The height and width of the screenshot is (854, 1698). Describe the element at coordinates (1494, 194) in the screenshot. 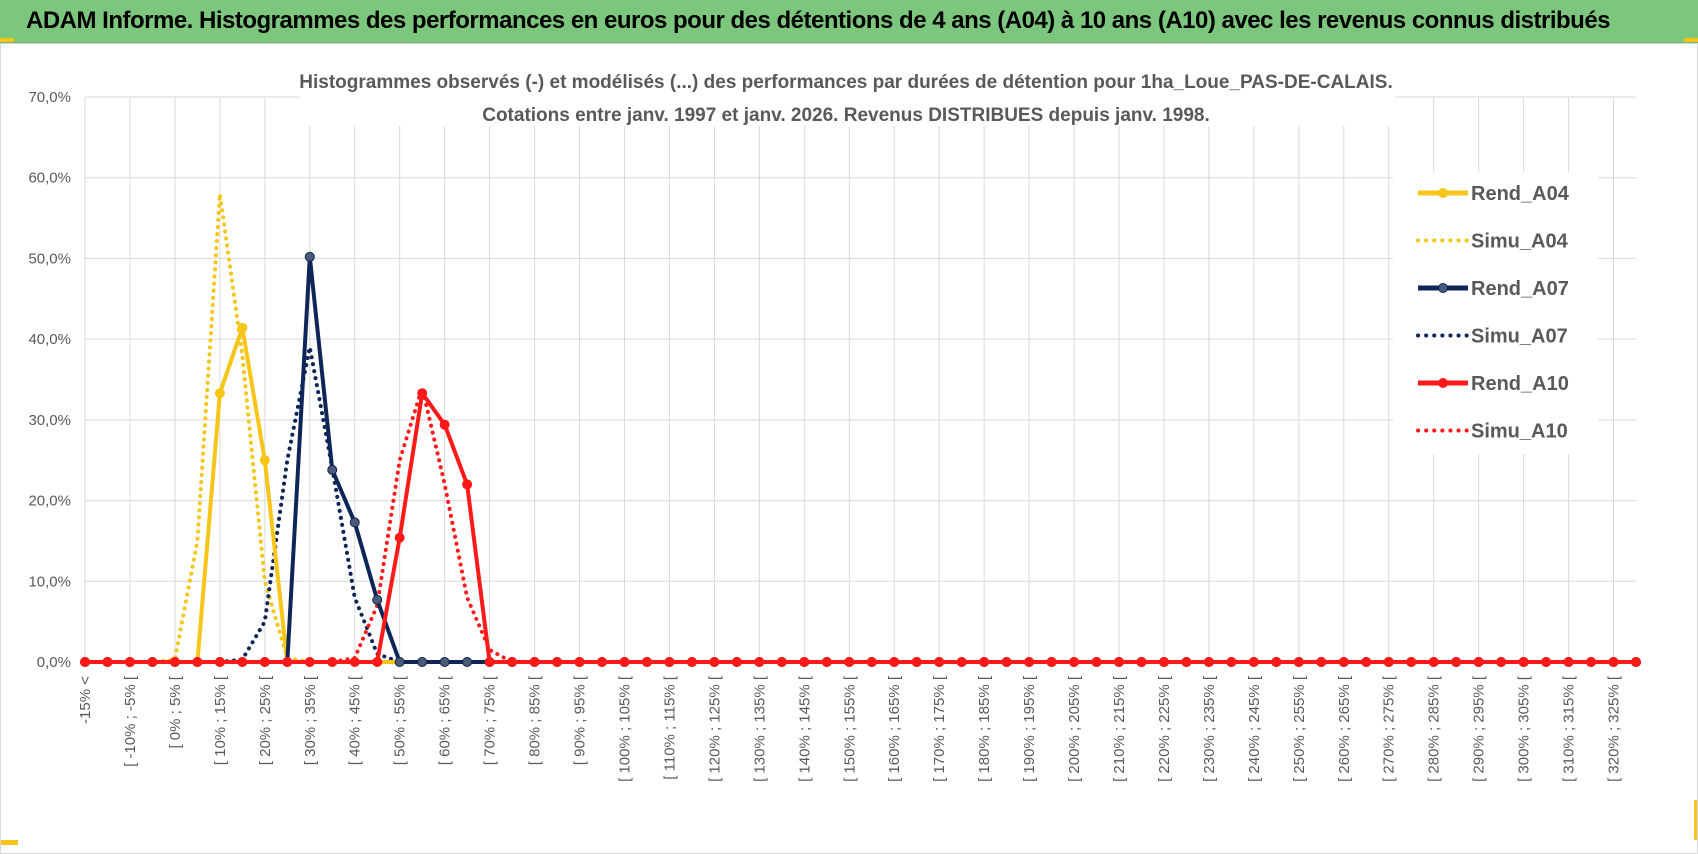

I see `legend-item-rend-a04: Rend_A04` at that location.